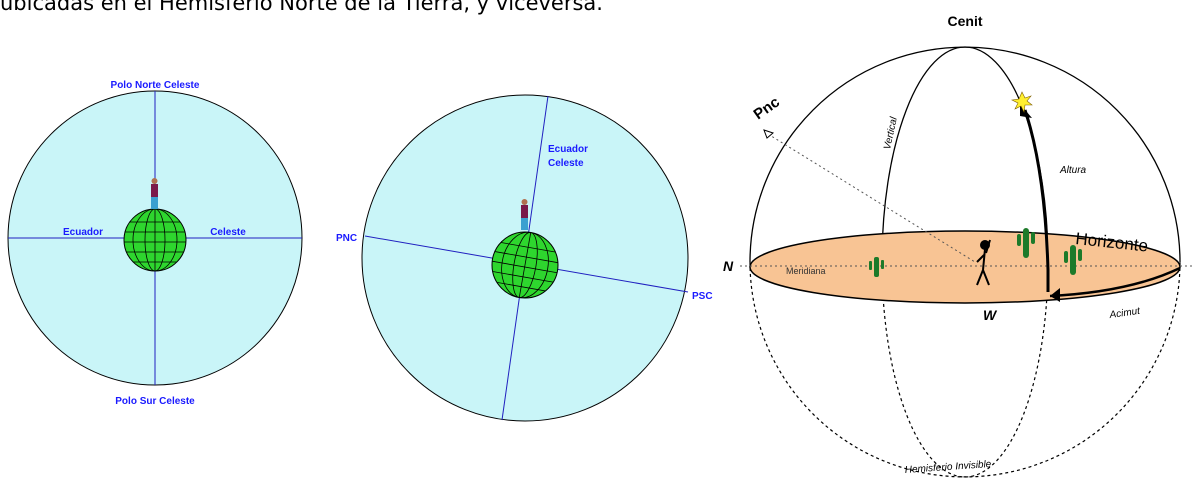 The image size is (1195, 485). I want to click on label: Vertical, so click(891, 132).